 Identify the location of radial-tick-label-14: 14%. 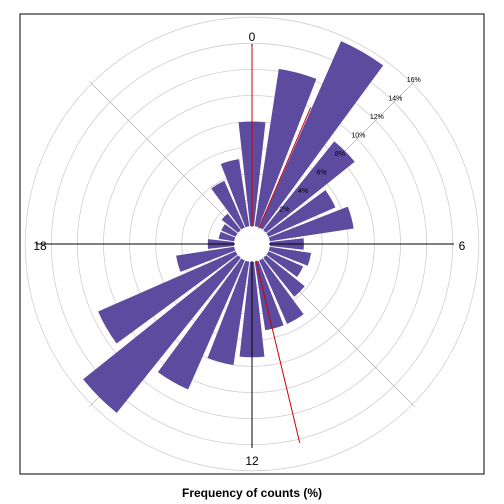
(395, 99).